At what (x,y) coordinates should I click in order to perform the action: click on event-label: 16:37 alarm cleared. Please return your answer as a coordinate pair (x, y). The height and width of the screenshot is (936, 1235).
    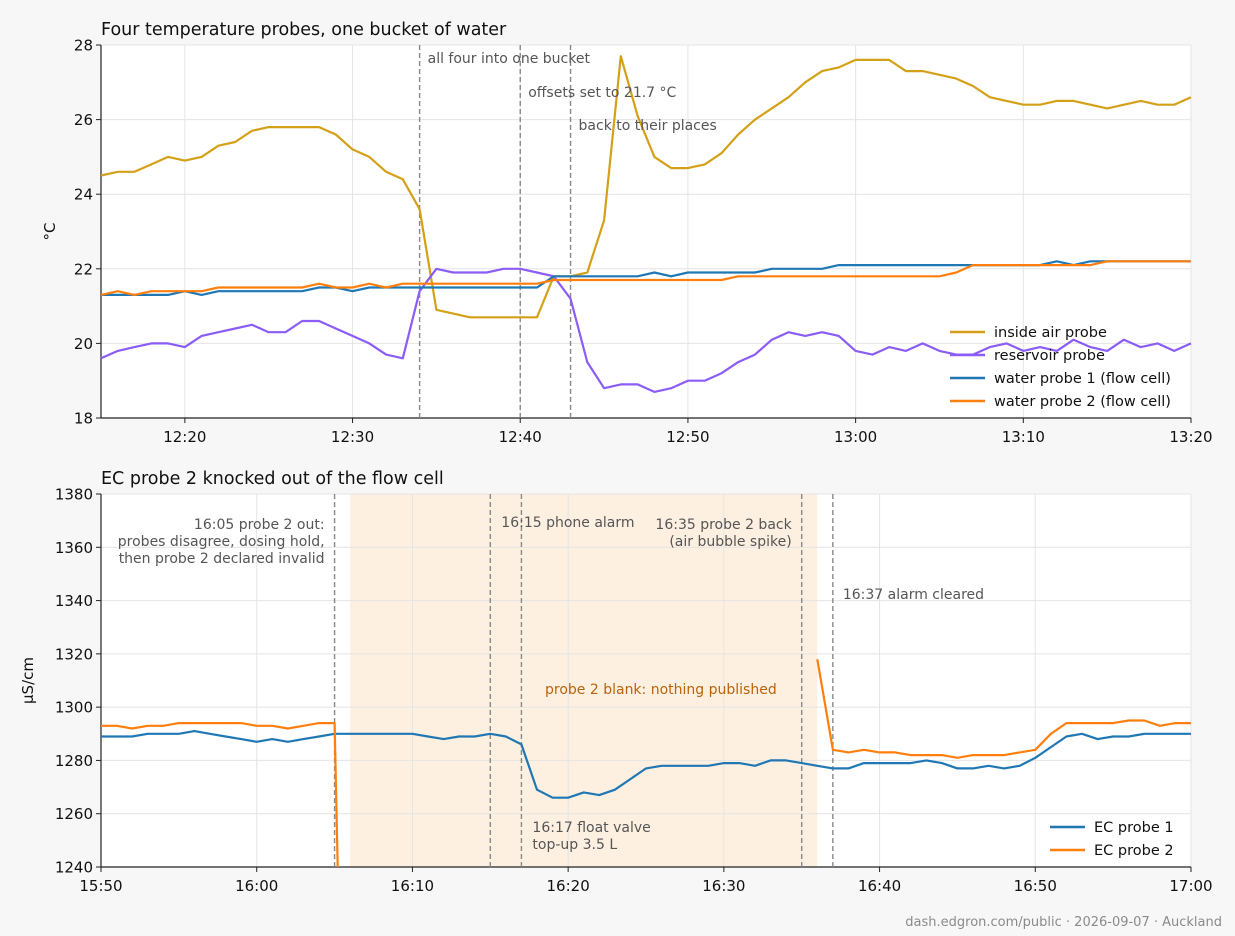
    Looking at the image, I should click on (913, 595).